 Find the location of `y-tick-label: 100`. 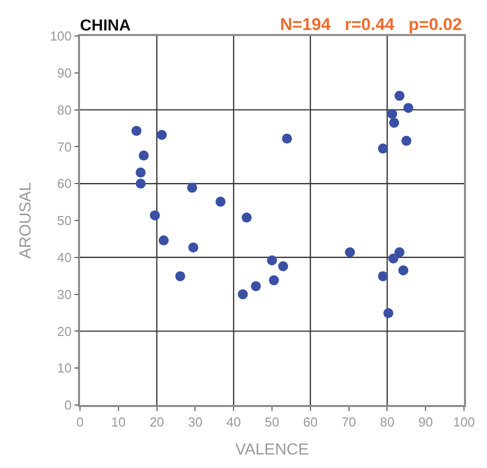

y-tick-label: 100 is located at coordinates (61, 36).